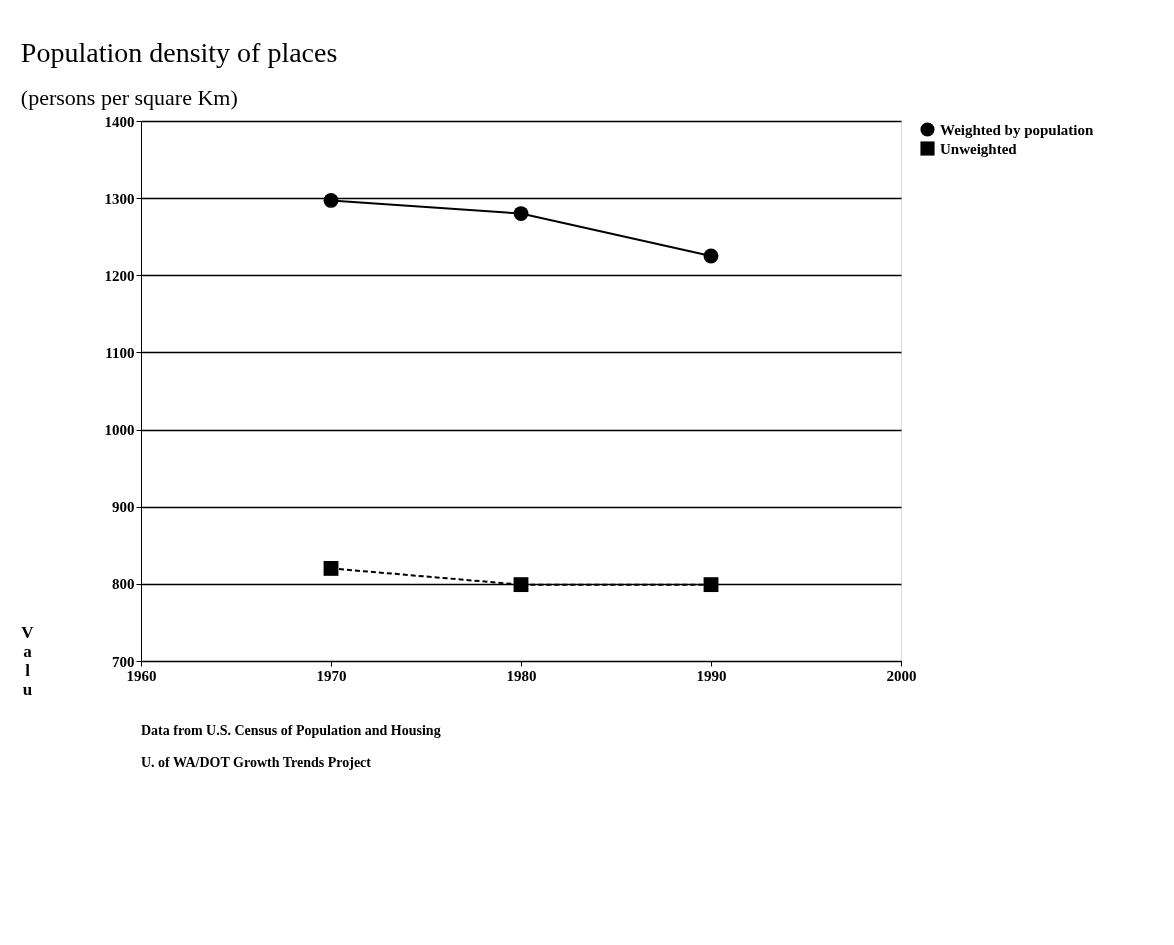  Describe the element at coordinates (119, 121) in the screenshot. I see `y-tick-label: 1400` at that location.